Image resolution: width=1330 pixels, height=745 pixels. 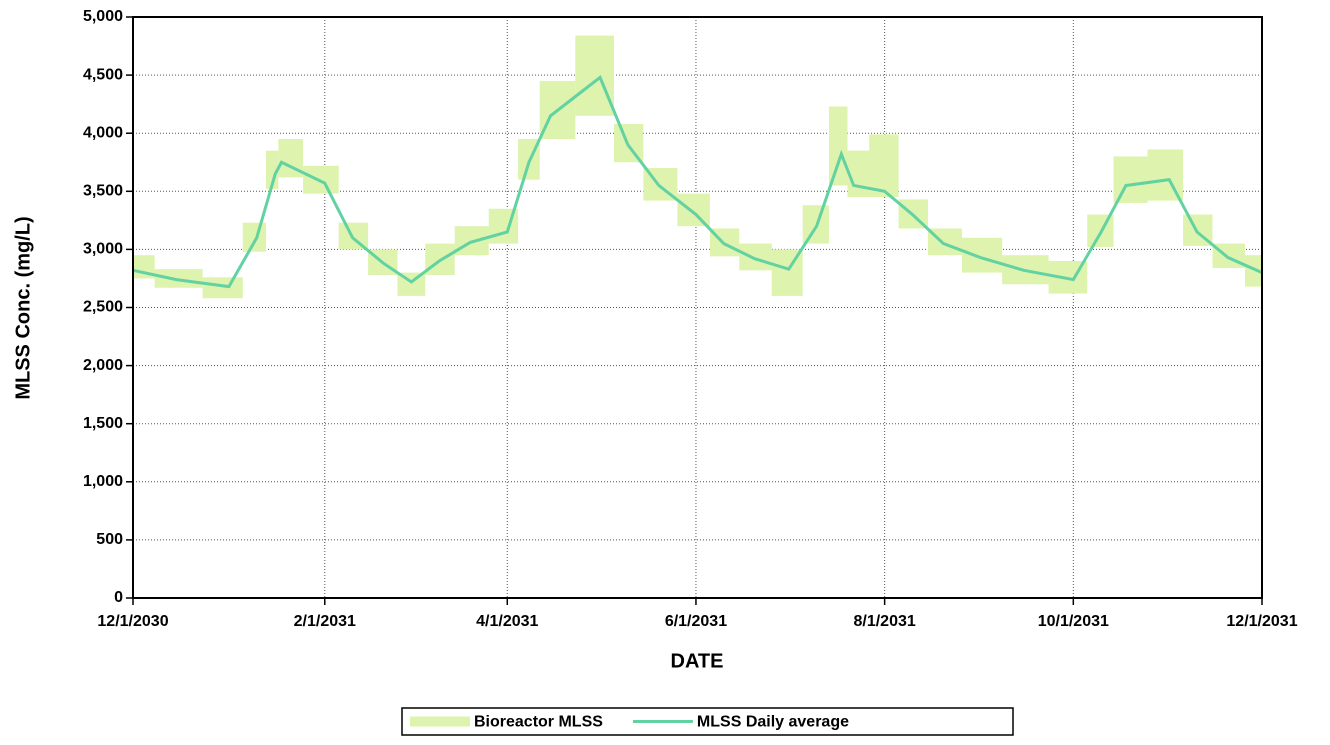 What do you see at coordinates (132, 621) in the screenshot?
I see `x-tick-label: 12/1/2030` at bounding box center [132, 621].